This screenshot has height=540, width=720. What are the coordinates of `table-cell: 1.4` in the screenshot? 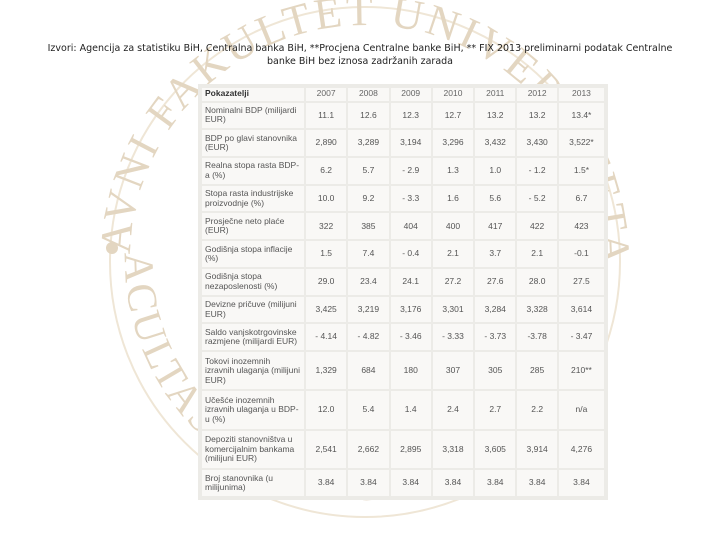 It's located at (410, 410).